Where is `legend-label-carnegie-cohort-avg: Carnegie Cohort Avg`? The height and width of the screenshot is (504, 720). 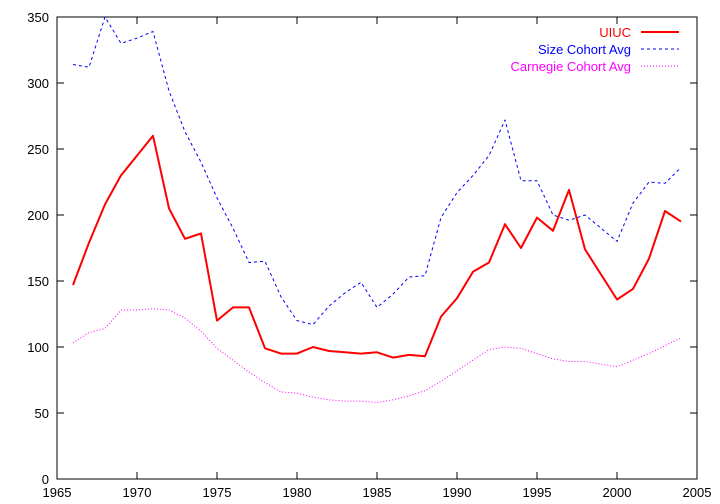 legend-label-carnegie-cohort-avg: Carnegie Cohort Avg is located at coordinates (571, 66).